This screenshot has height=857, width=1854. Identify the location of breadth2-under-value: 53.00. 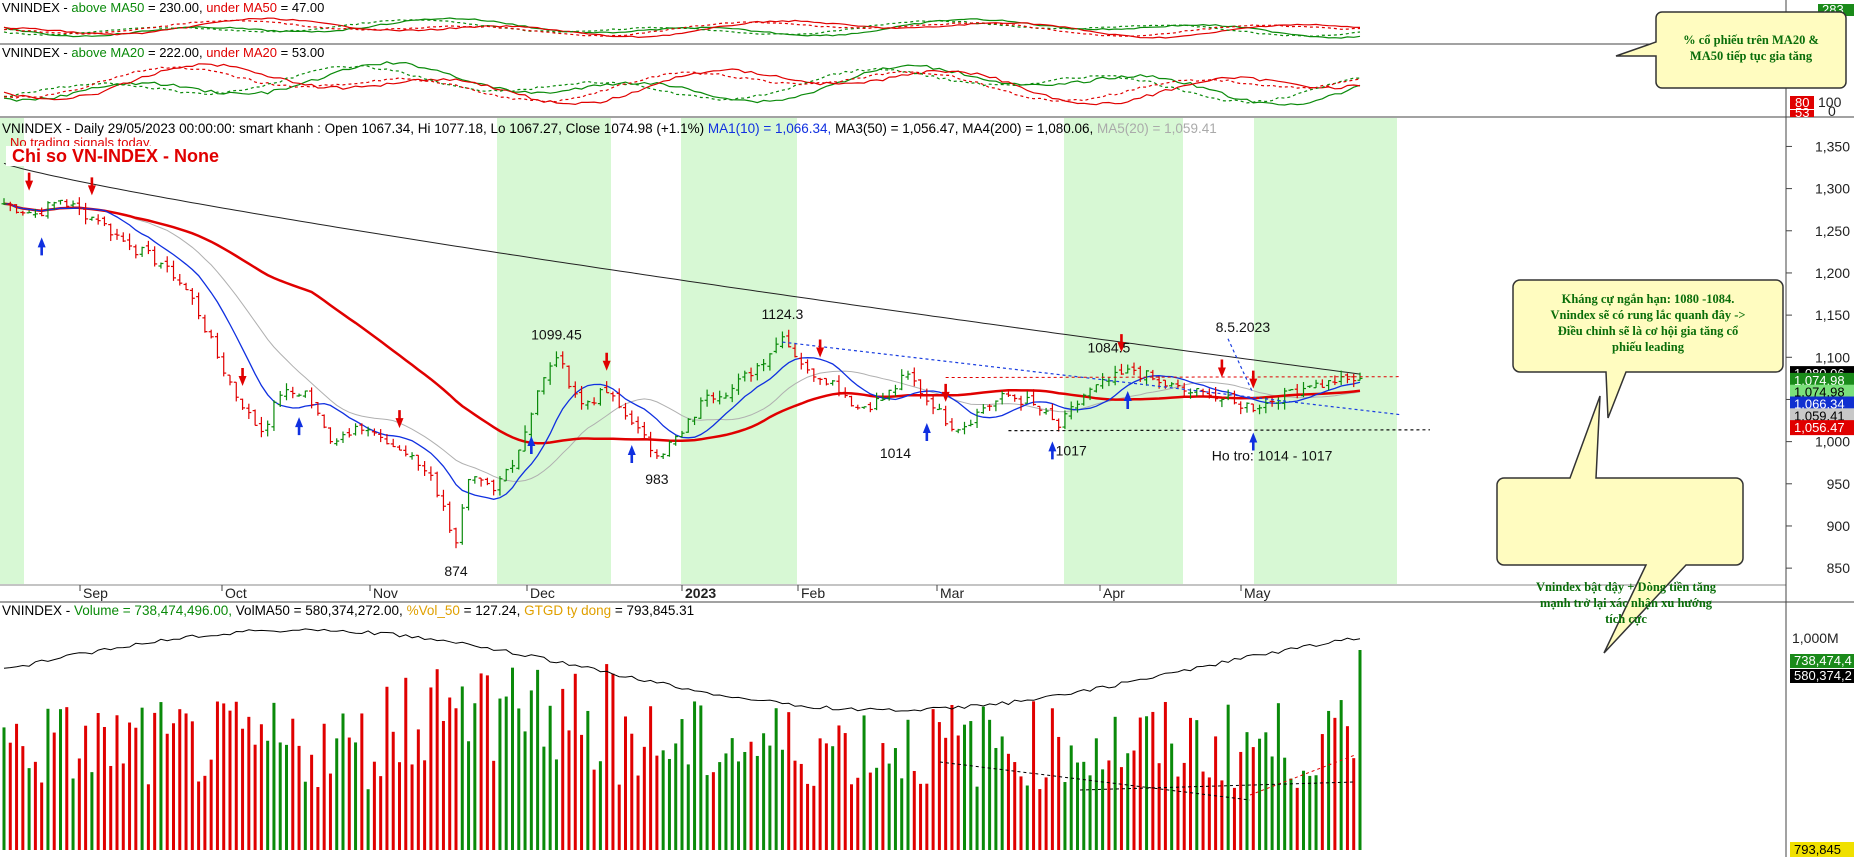
(308, 52).